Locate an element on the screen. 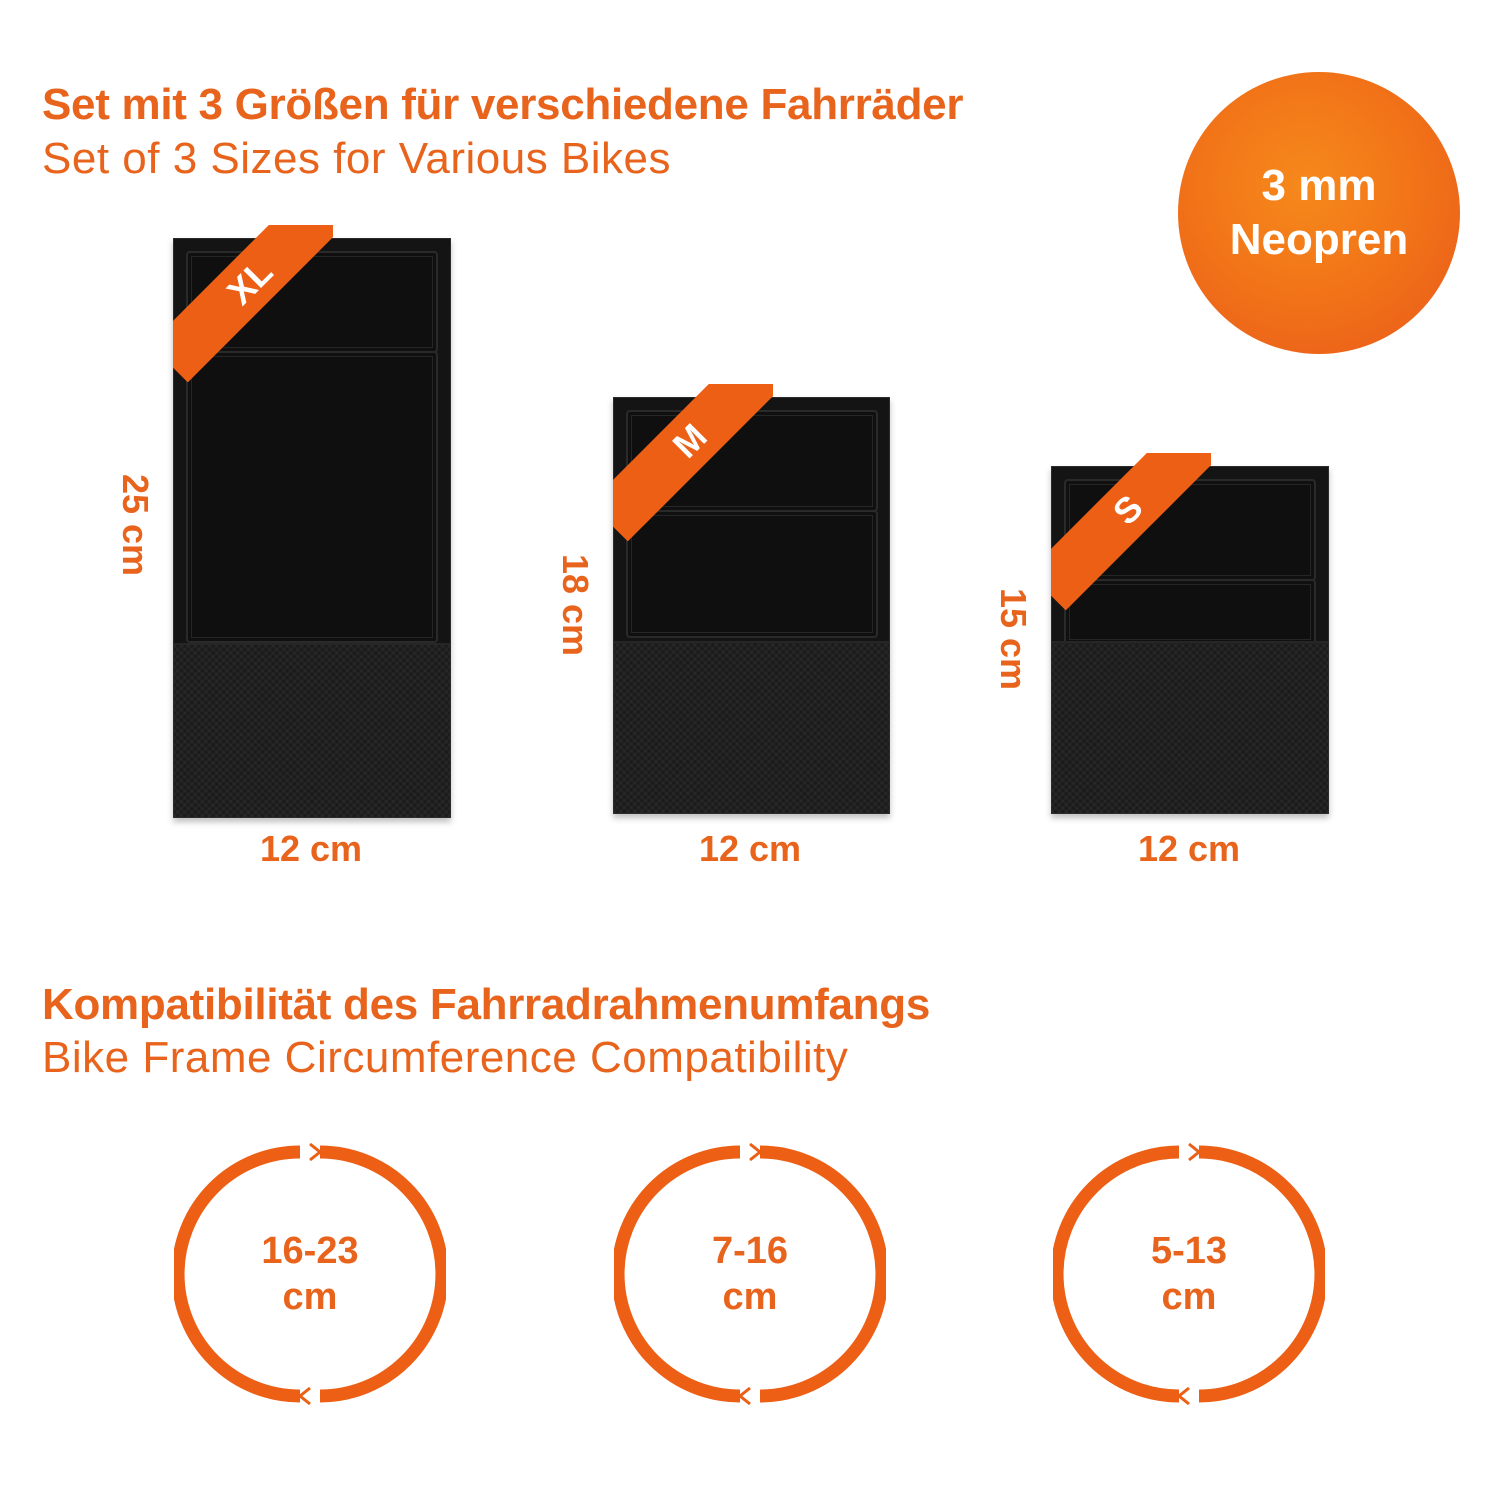 Image resolution: width=1500 pixels, height=1500 pixels. compat-title-german: Kompatibilität des Fahrradrahmenumfangs is located at coordinates (486, 1004).